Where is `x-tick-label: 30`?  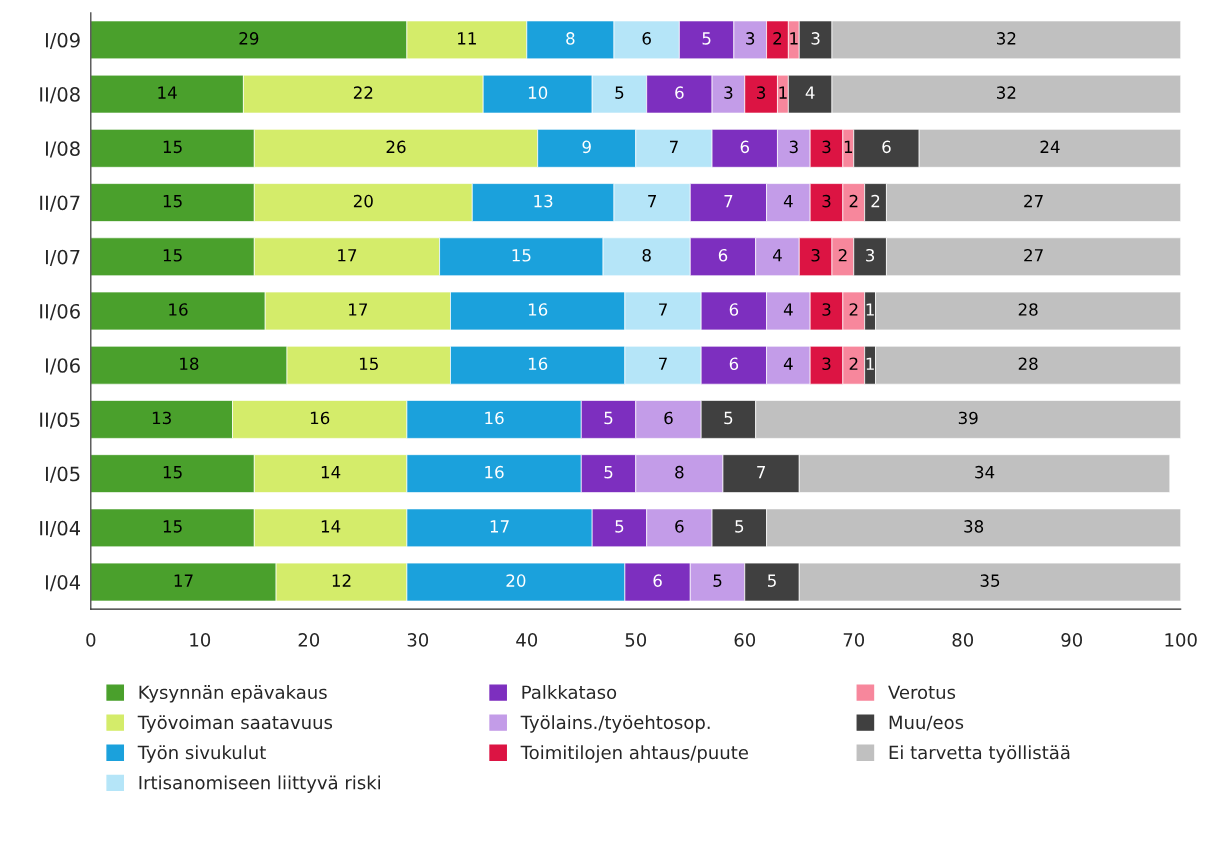 x-tick-label: 30 is located at coordinates (418, 640).